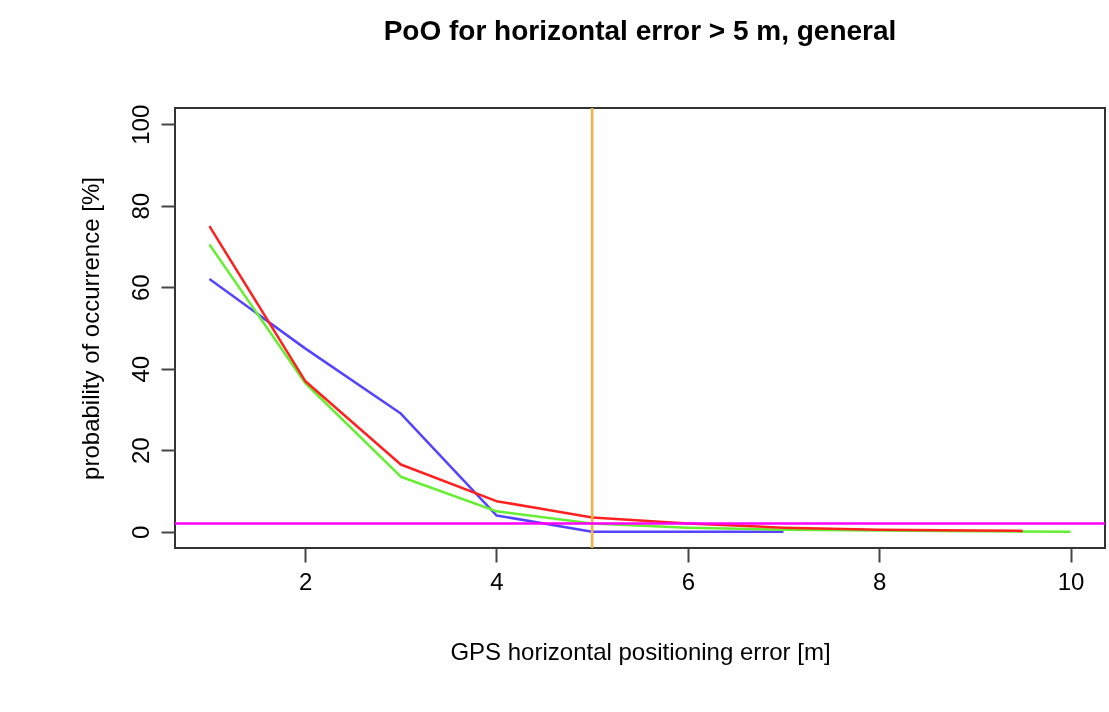  What do you see at coordinates (90, 328) in the screenshot?
I see `y-axis-title: probability of occurrence [%]` at bounding box center [90, 328].